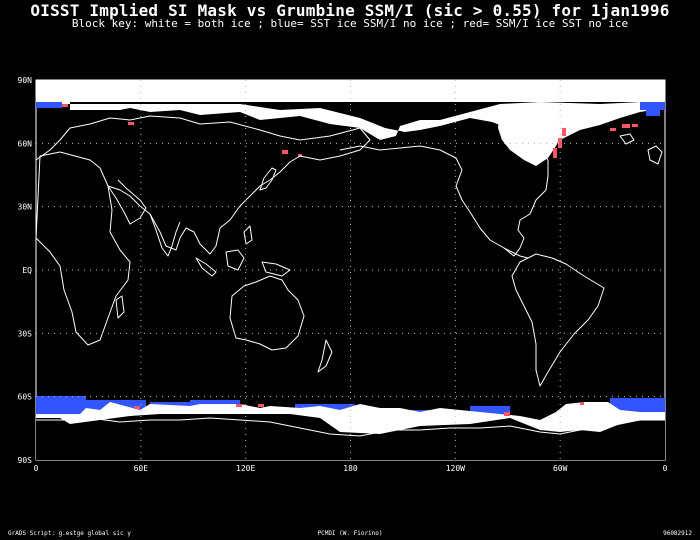 This screenshot has width=700, height=540. I want to click on lat-label: EQ, so click(27, 270).